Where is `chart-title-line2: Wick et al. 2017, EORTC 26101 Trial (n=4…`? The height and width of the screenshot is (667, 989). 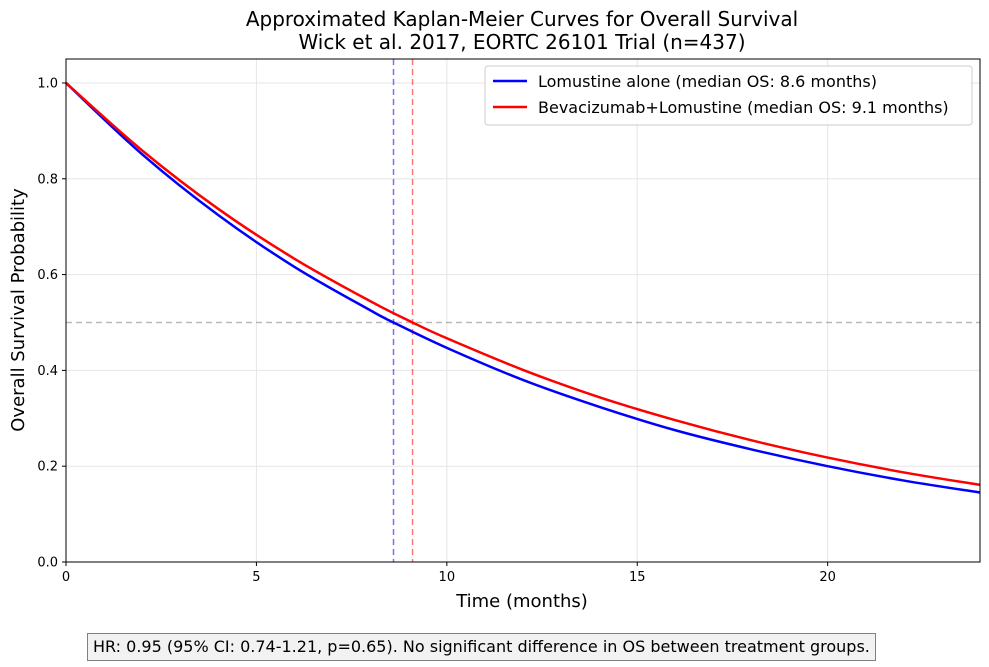
chart-title-line2: Wick et al. 2017, EORTC 26101 Trial (n=4… is located at coordinates (521, 42).